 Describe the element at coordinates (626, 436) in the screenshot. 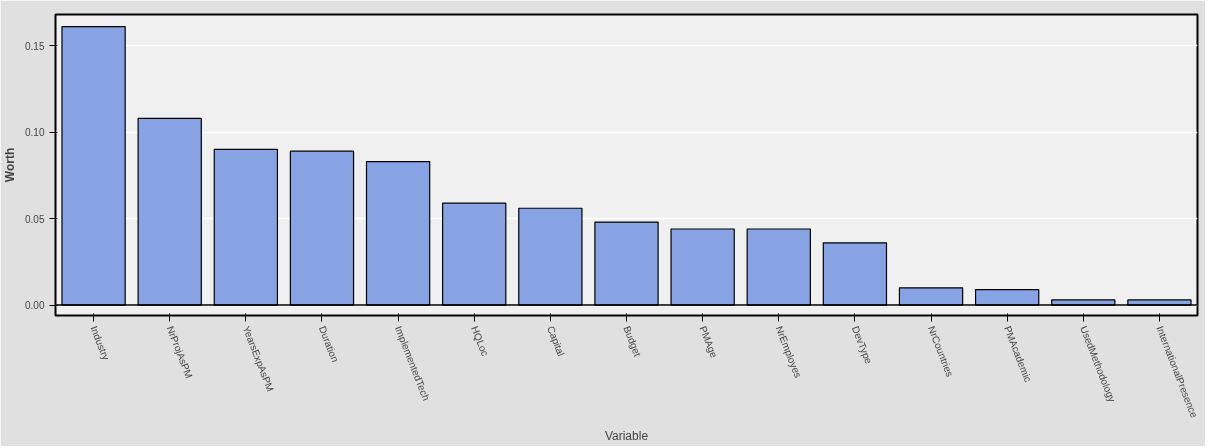

I see `x-axis-title: Variable` at that location.